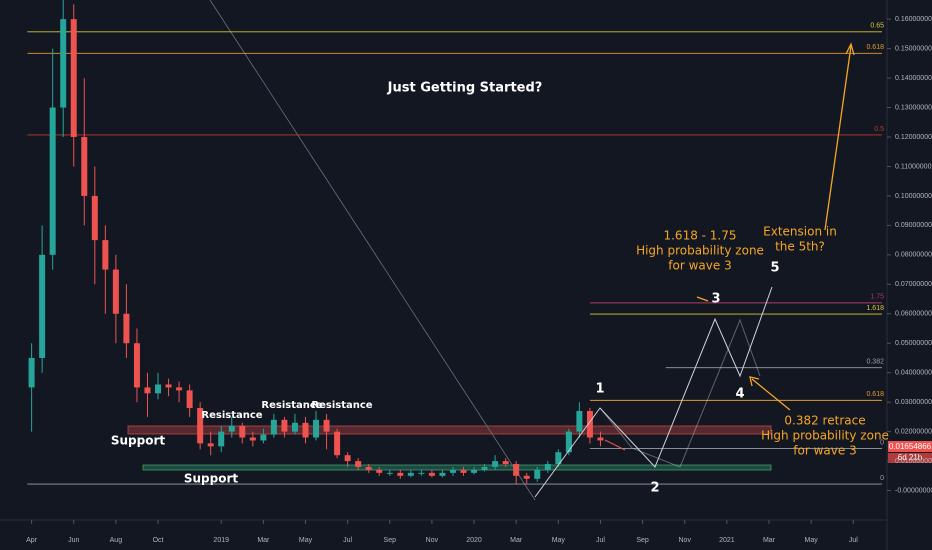  Describe the element at coordinates (800, 232) in the screenshot. I see `extension-note: Extension in` at that location.